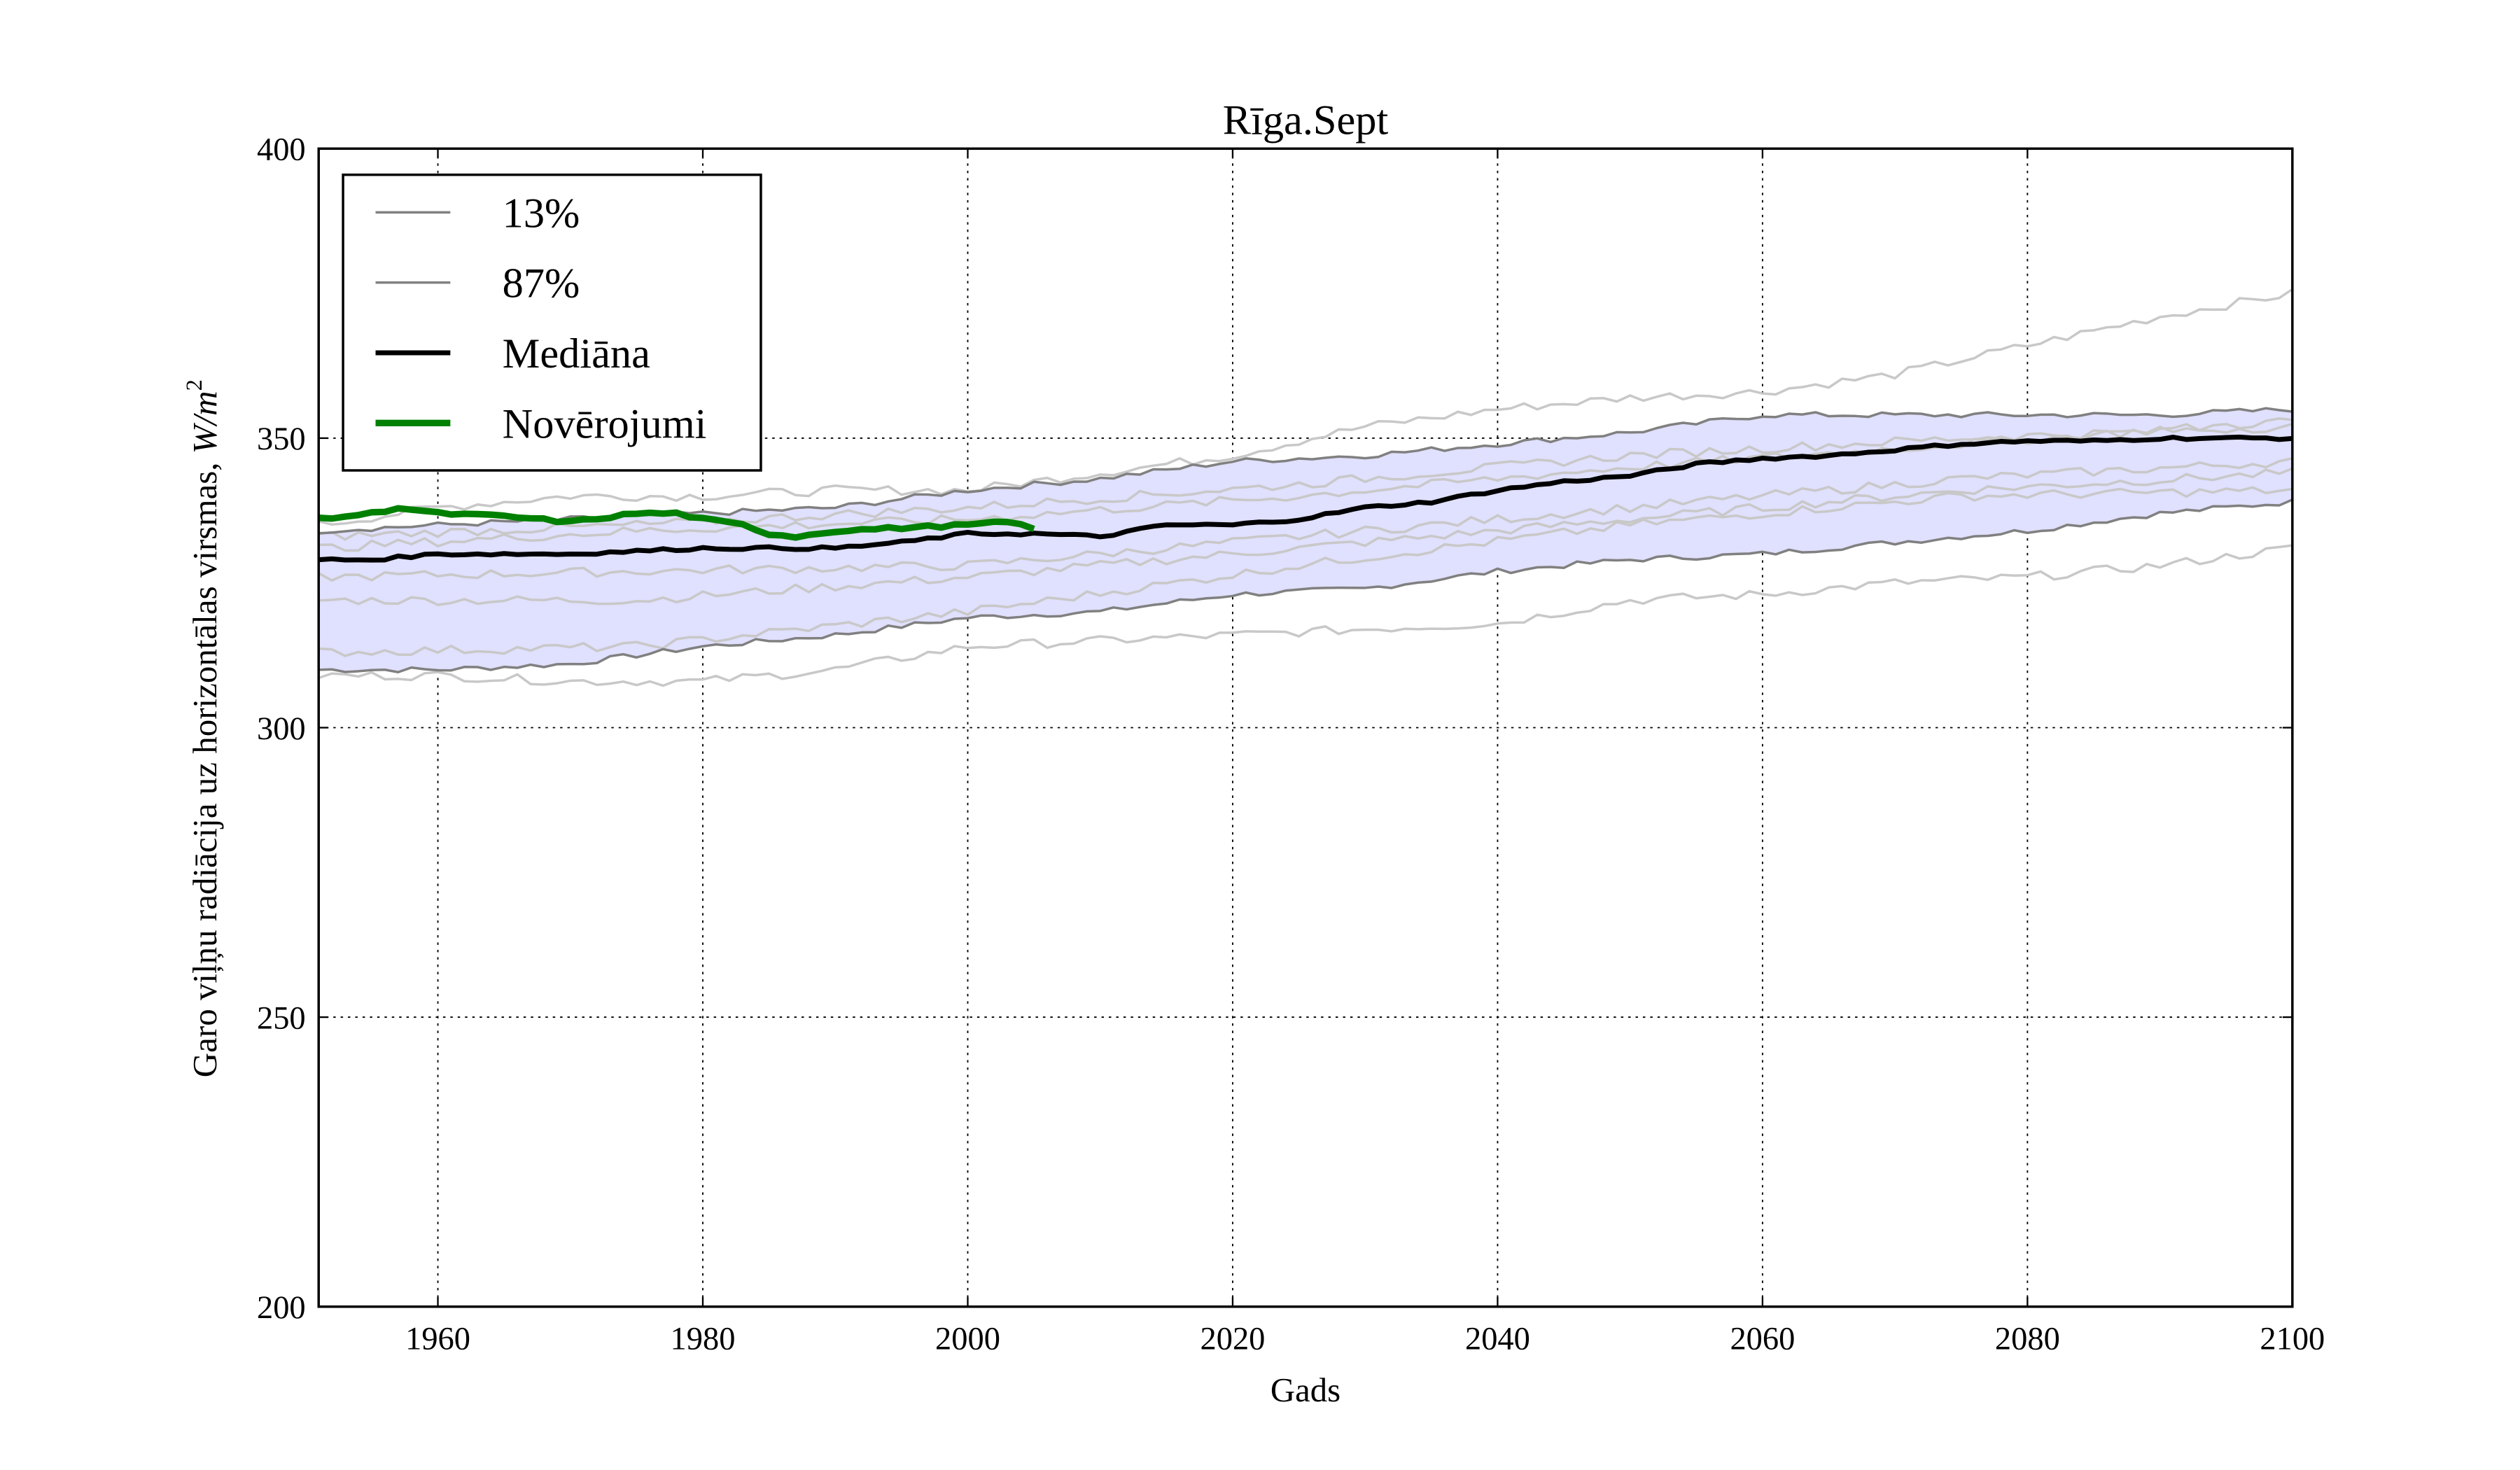  What do you see at coordinates (605, 423) in the screenshot?
I see `legend-label: Novērojumi` at bounding box center [605, 423].